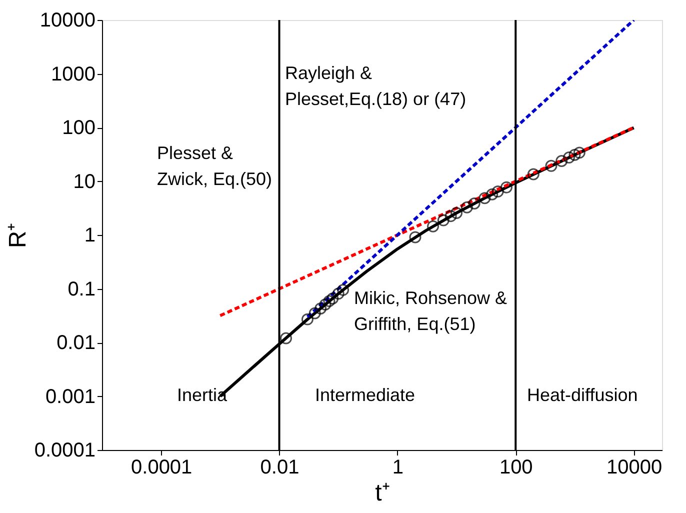 This screenshot has height=513, width=686. What do you see at coordinates (634, 467) in the screenshot?
I see `x-tick-label: 10000` at bounding box center [634, 467].